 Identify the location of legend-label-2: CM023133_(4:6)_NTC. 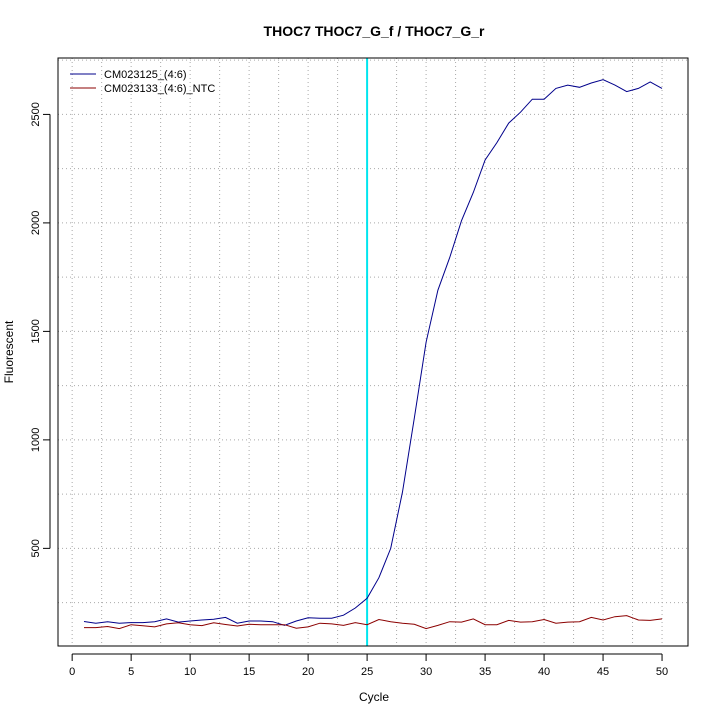
(159, 89).